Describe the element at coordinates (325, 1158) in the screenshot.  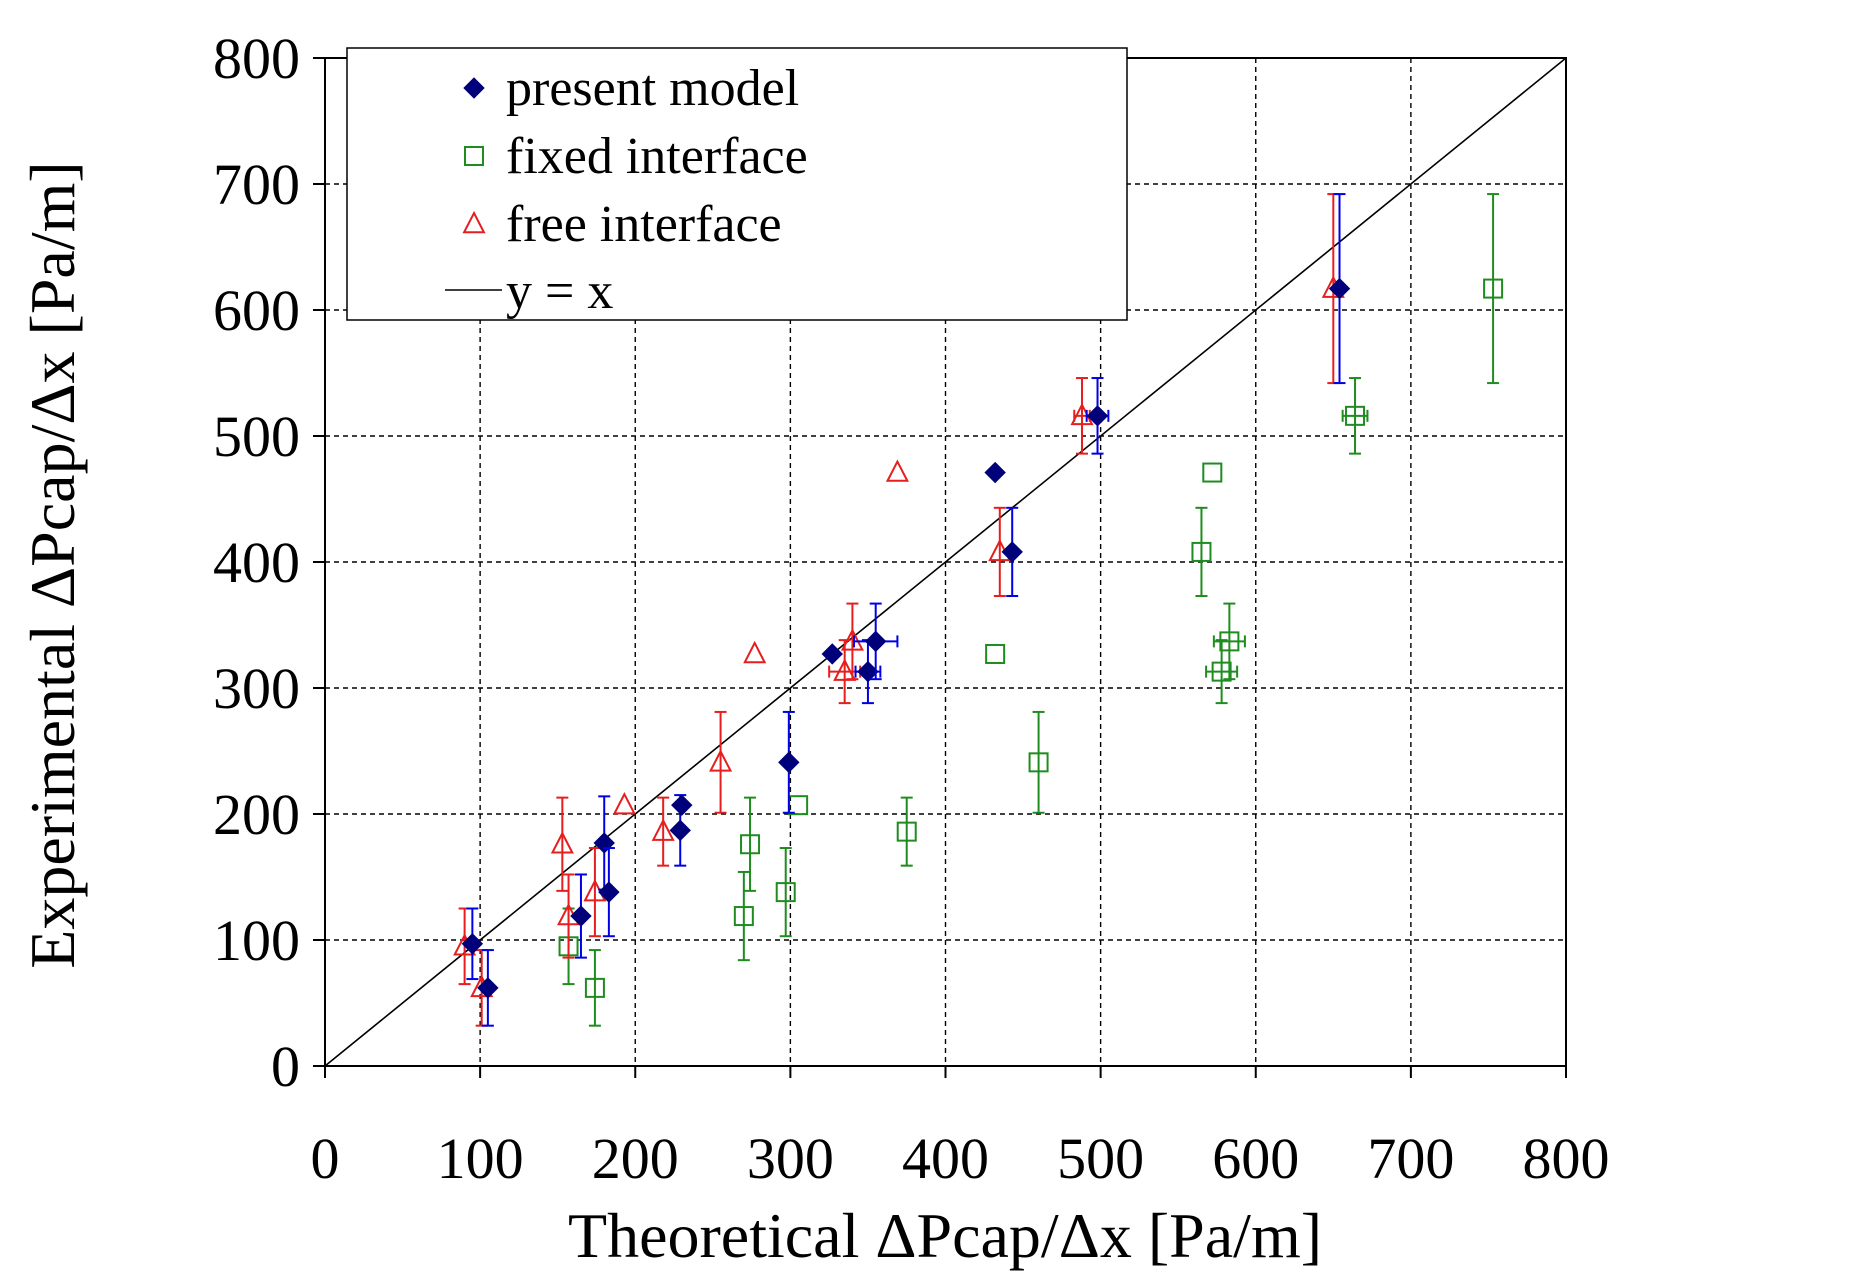
I see `x-tick-label: 0` at that location.